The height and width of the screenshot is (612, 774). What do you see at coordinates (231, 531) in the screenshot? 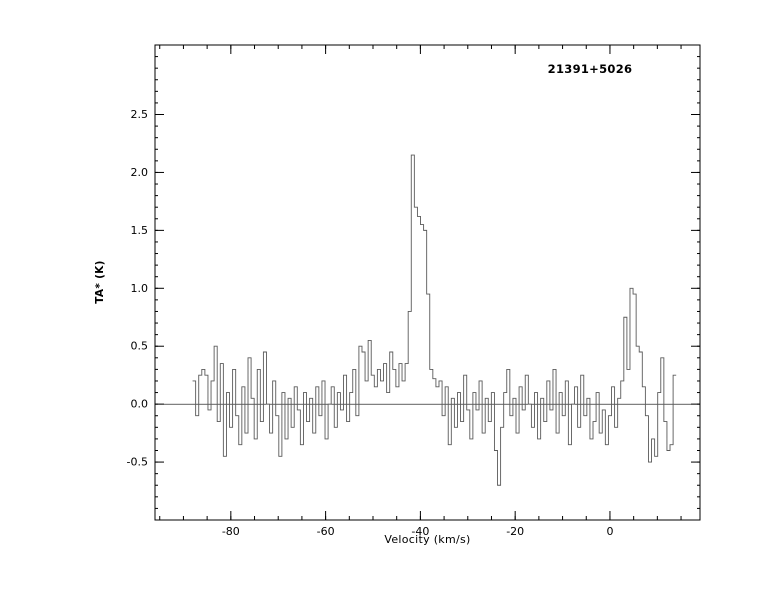
I see `x-tick-label: -80` at bounding box center [231, 531].